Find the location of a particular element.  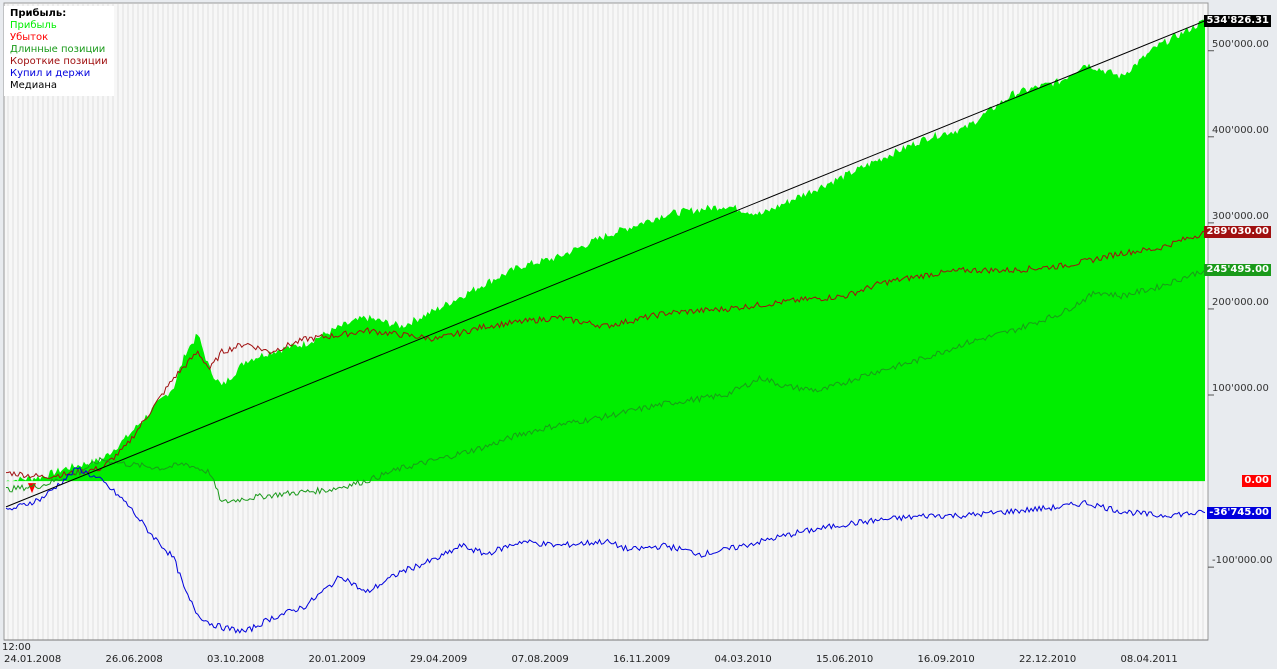

last-value-tag: -36'745.00 is located at coordinates (1239, 512).